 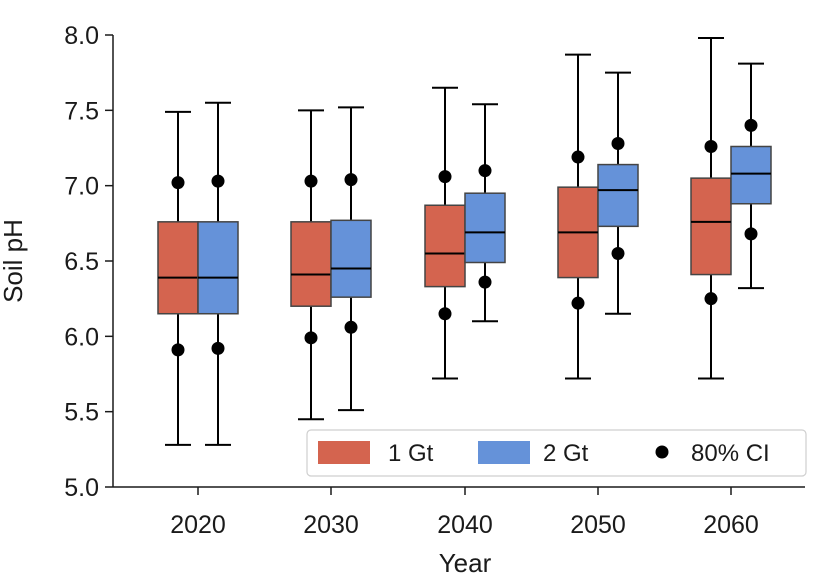 I want to click on legend: 1 Gt 2 Gt 80% CI, so click(x=556, y=453).